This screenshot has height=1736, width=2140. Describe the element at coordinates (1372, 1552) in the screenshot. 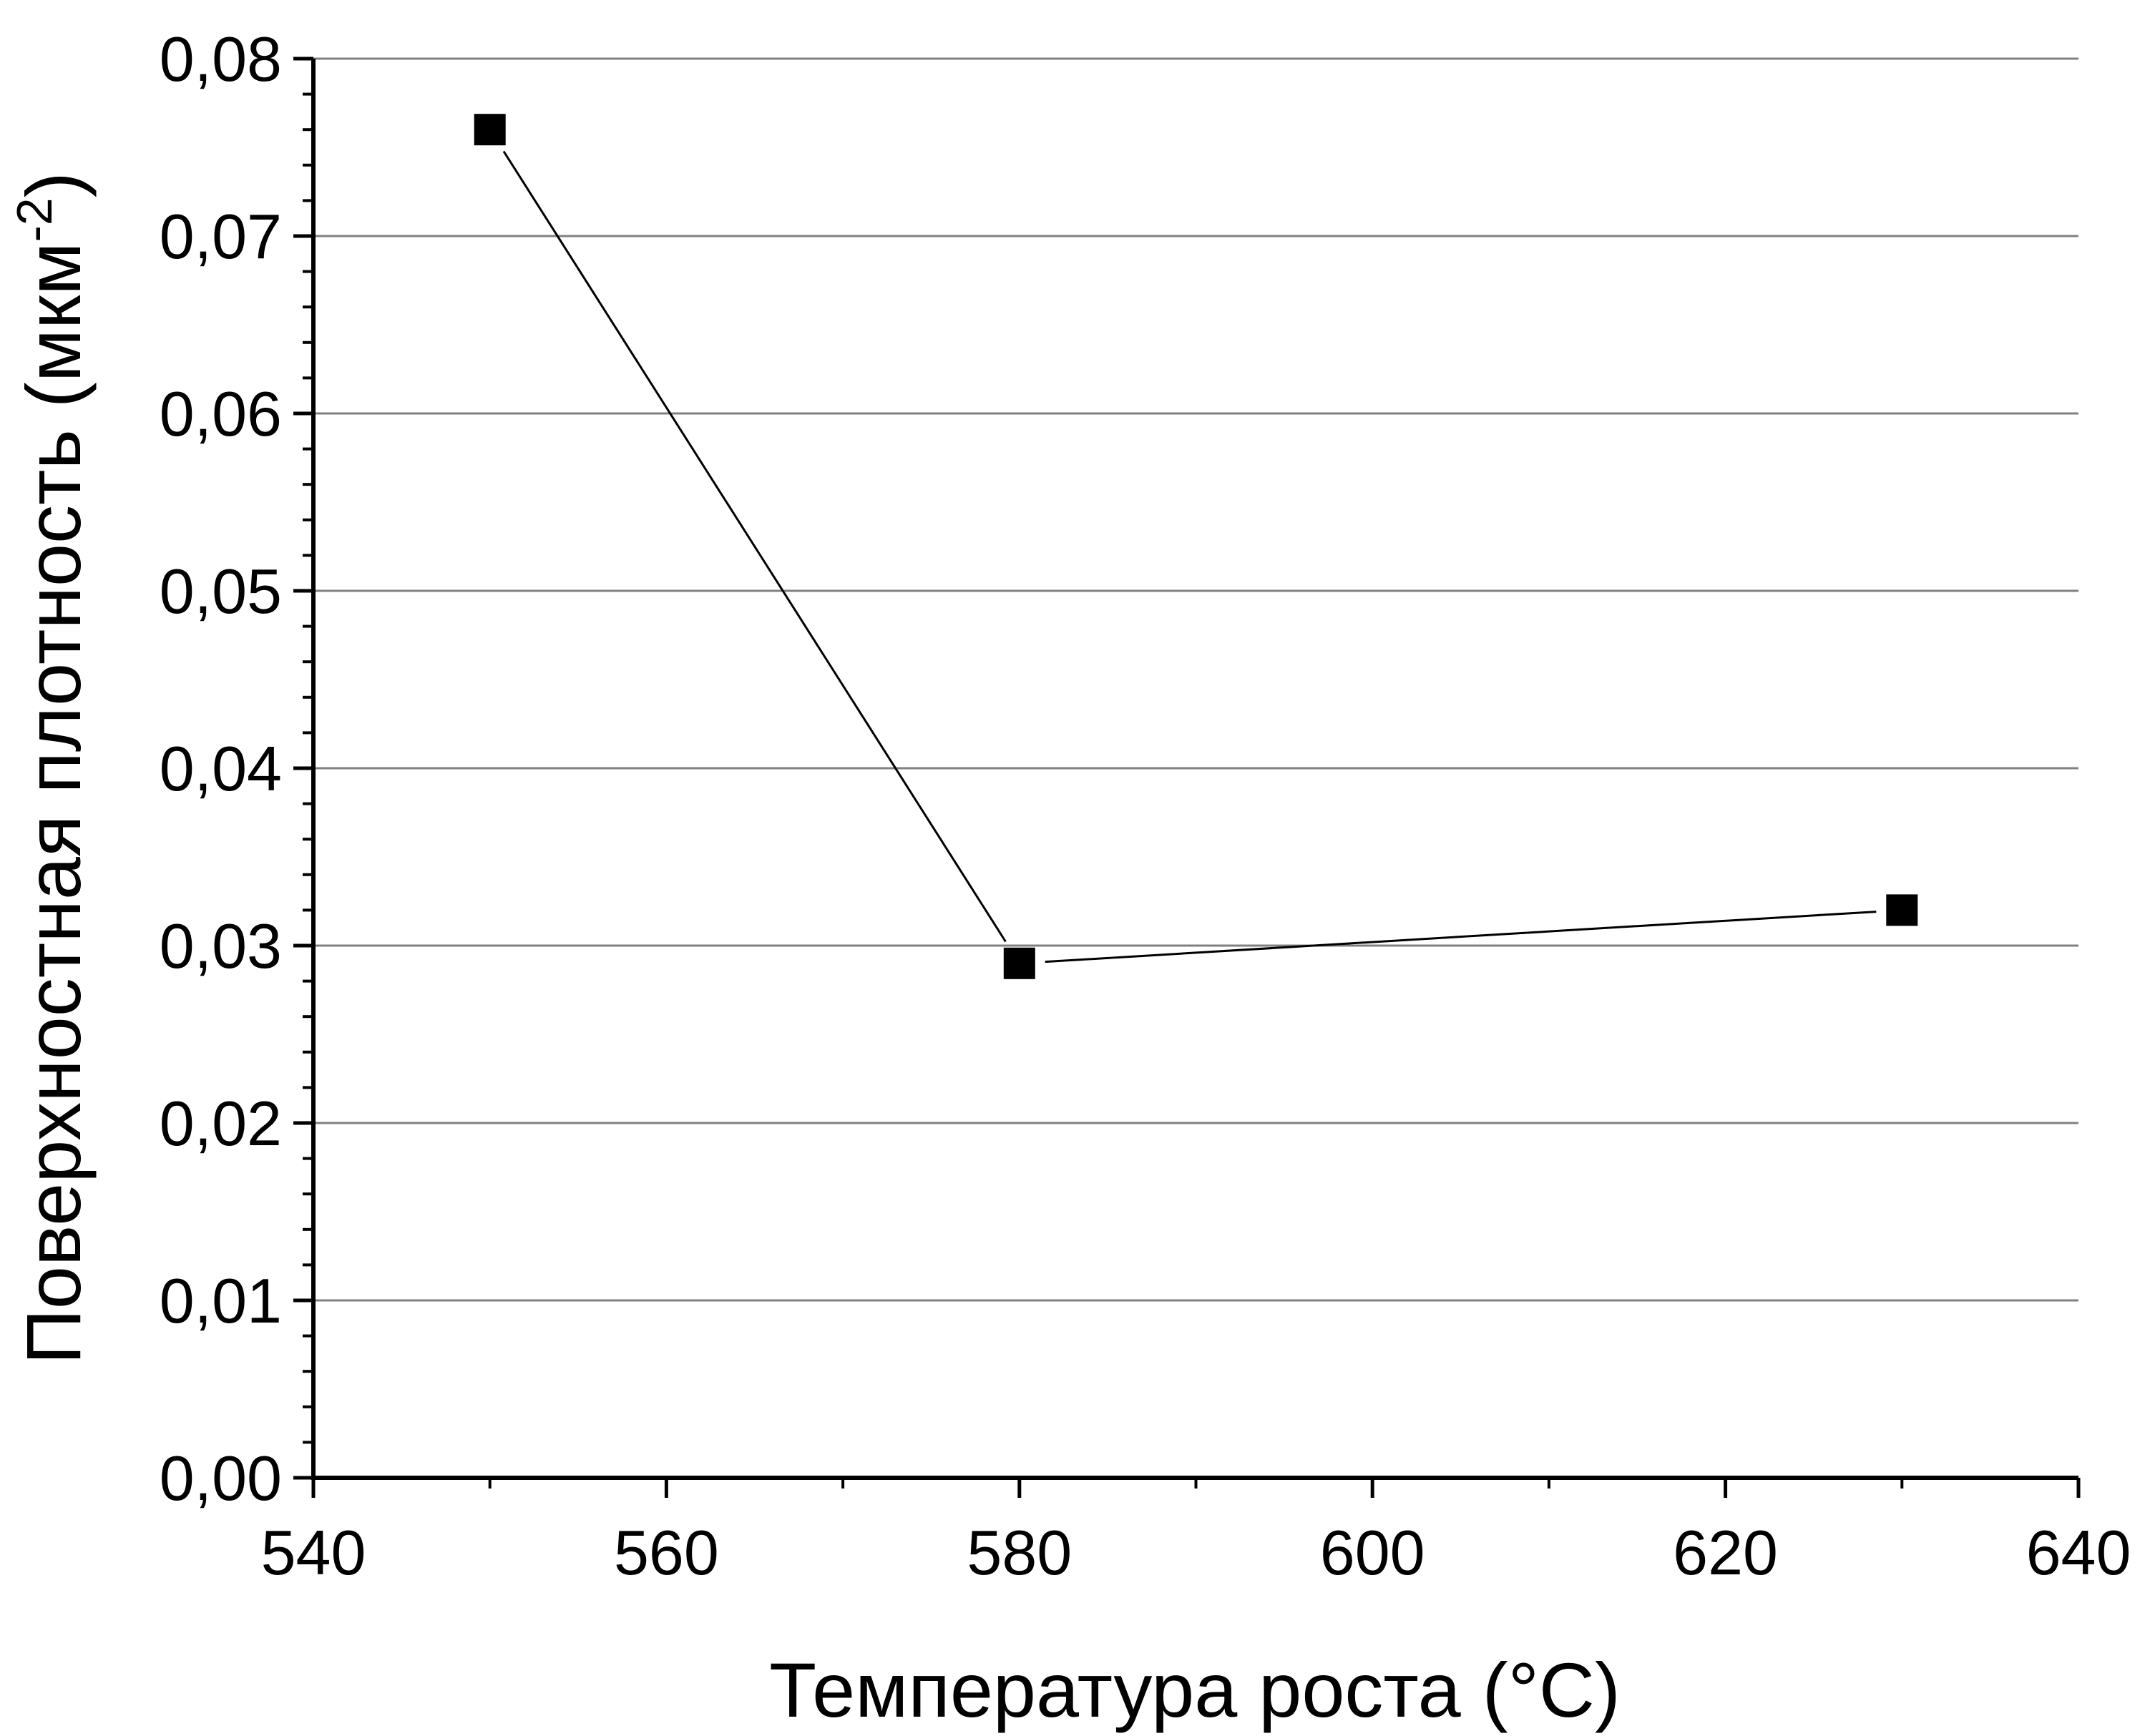

I see `x-tick-label: 600` at that location.